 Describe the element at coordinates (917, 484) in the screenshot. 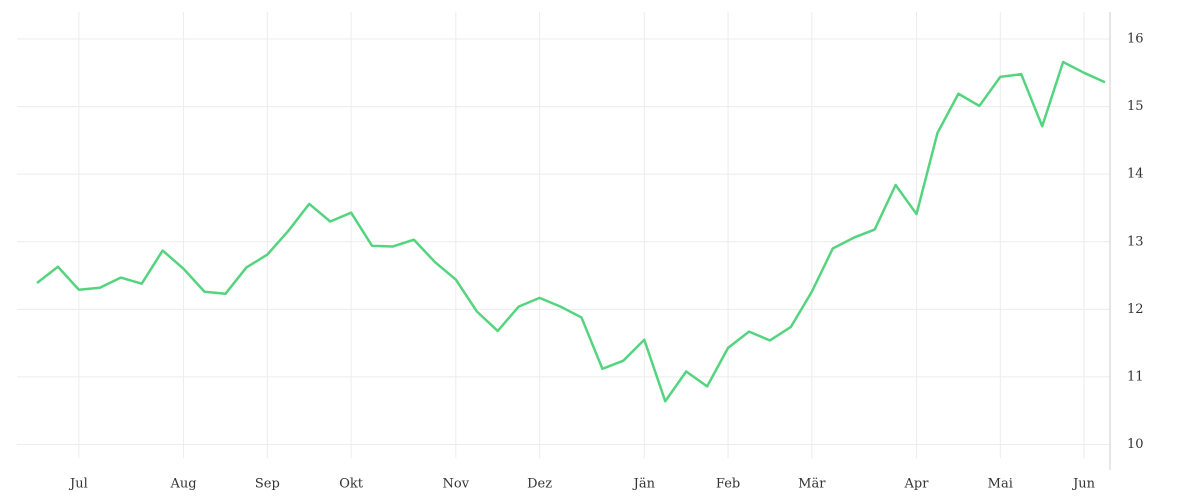

I see `x-tick-label: Apr` at that location.